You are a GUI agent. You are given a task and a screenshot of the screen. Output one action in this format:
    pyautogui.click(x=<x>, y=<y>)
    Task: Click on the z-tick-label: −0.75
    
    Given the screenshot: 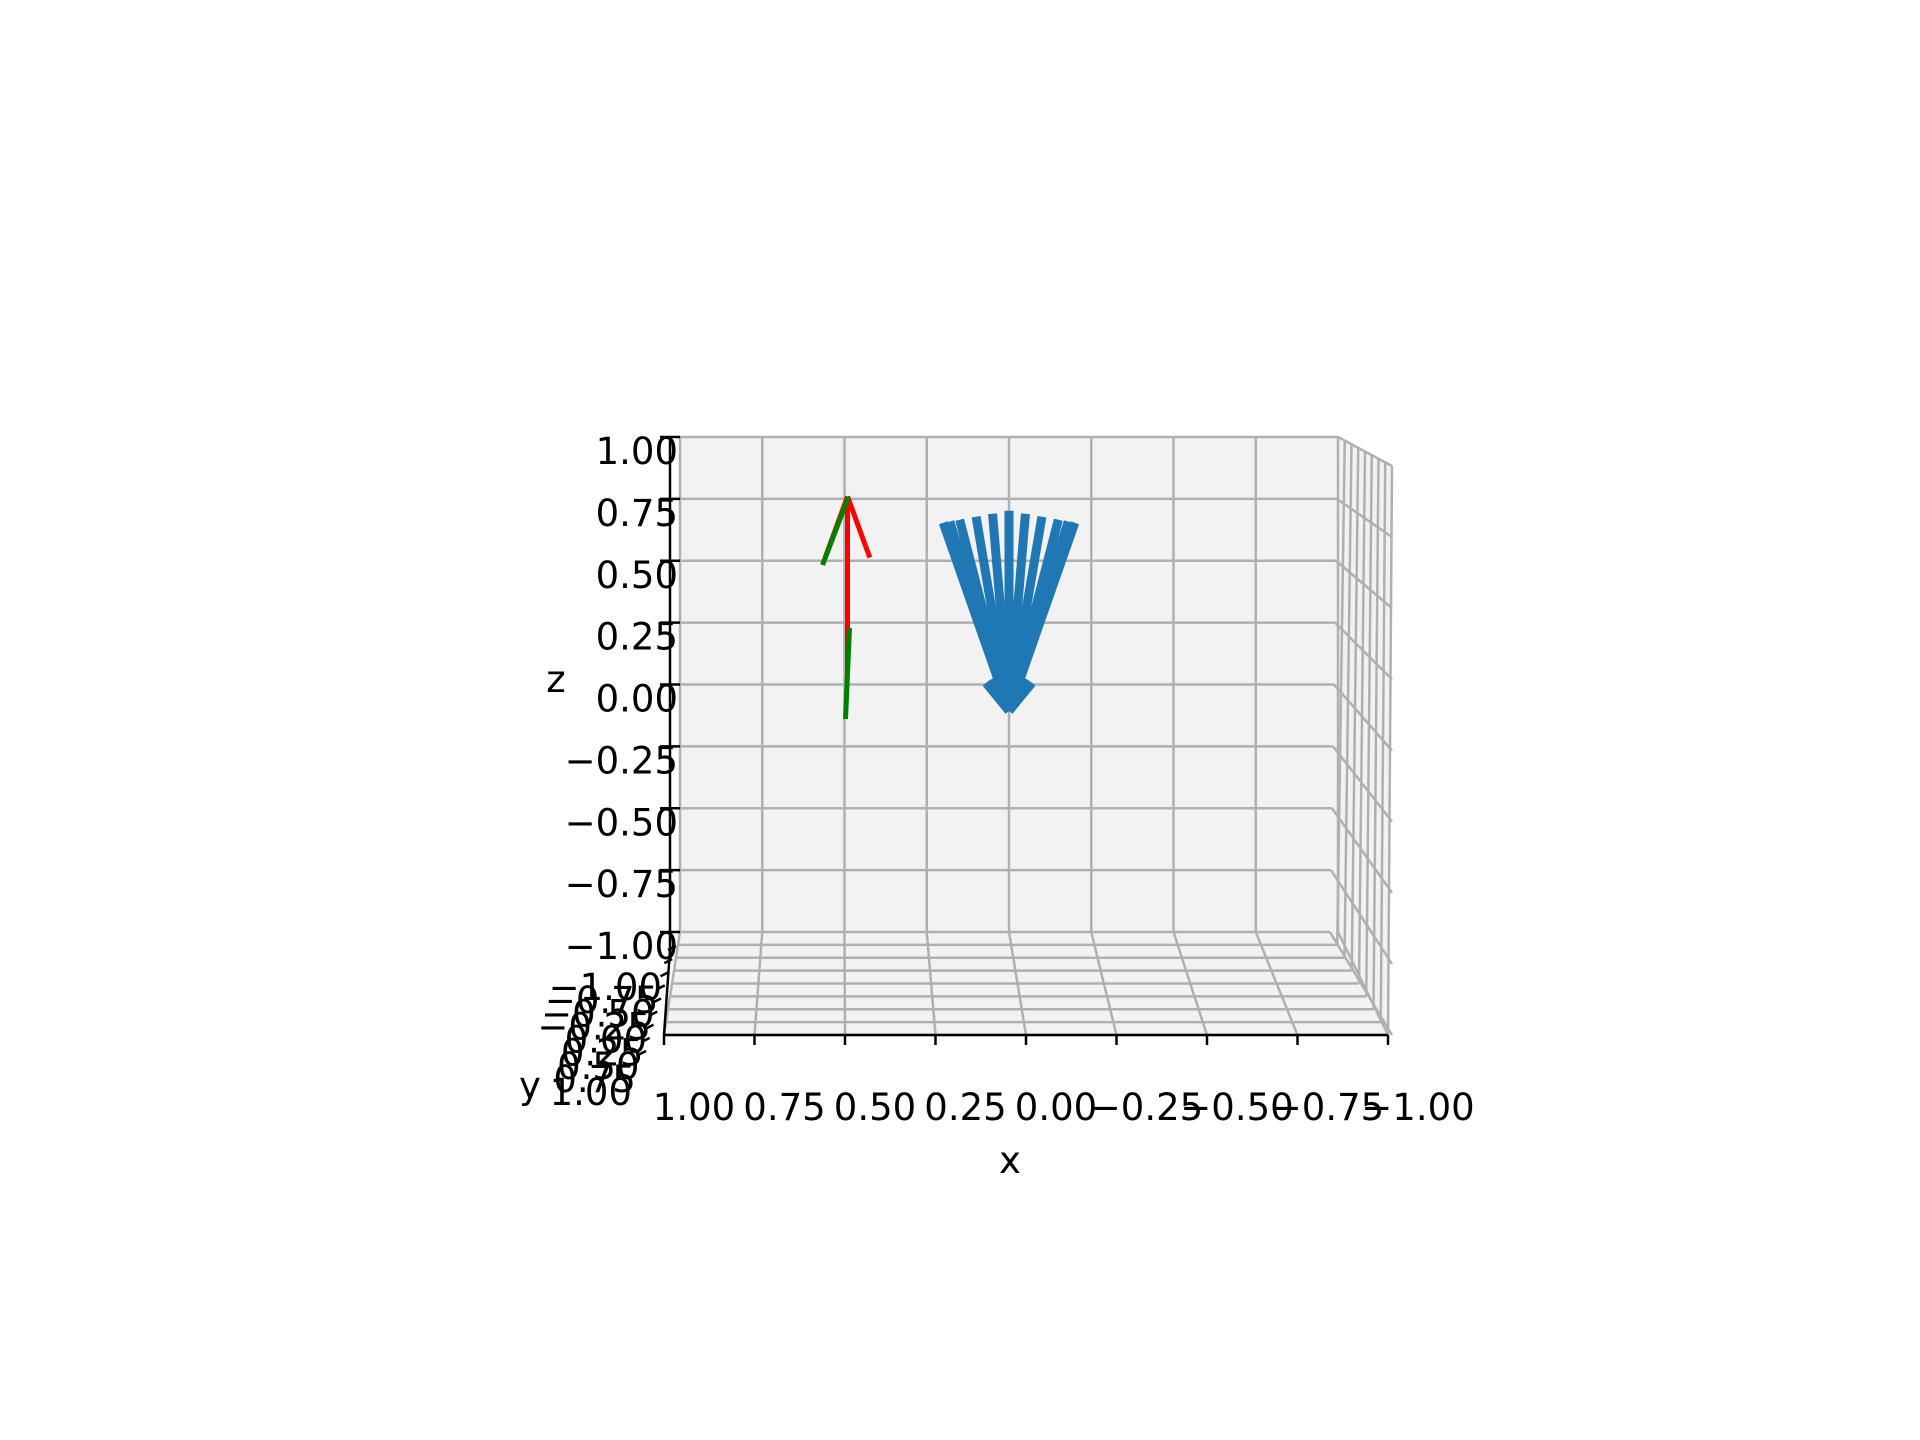 What is the action you would take?
    pyautogui.click(x=621, y=884)
    